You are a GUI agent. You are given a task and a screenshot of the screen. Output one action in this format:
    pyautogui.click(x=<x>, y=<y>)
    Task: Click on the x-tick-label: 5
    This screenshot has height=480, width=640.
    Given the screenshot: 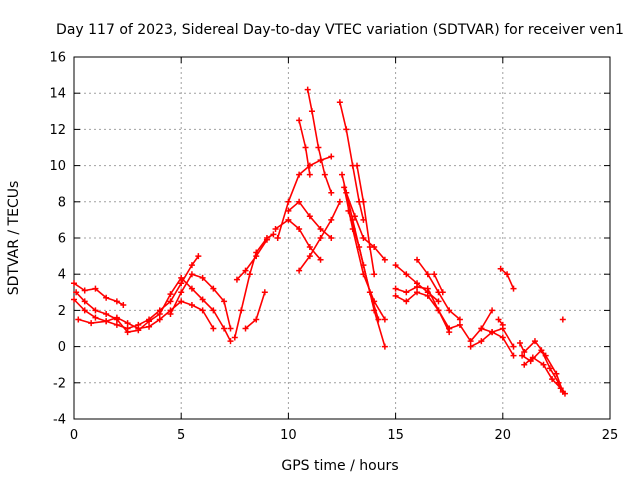 What is the action you would take?
    pyautogui.click(x=181, y=435)
    